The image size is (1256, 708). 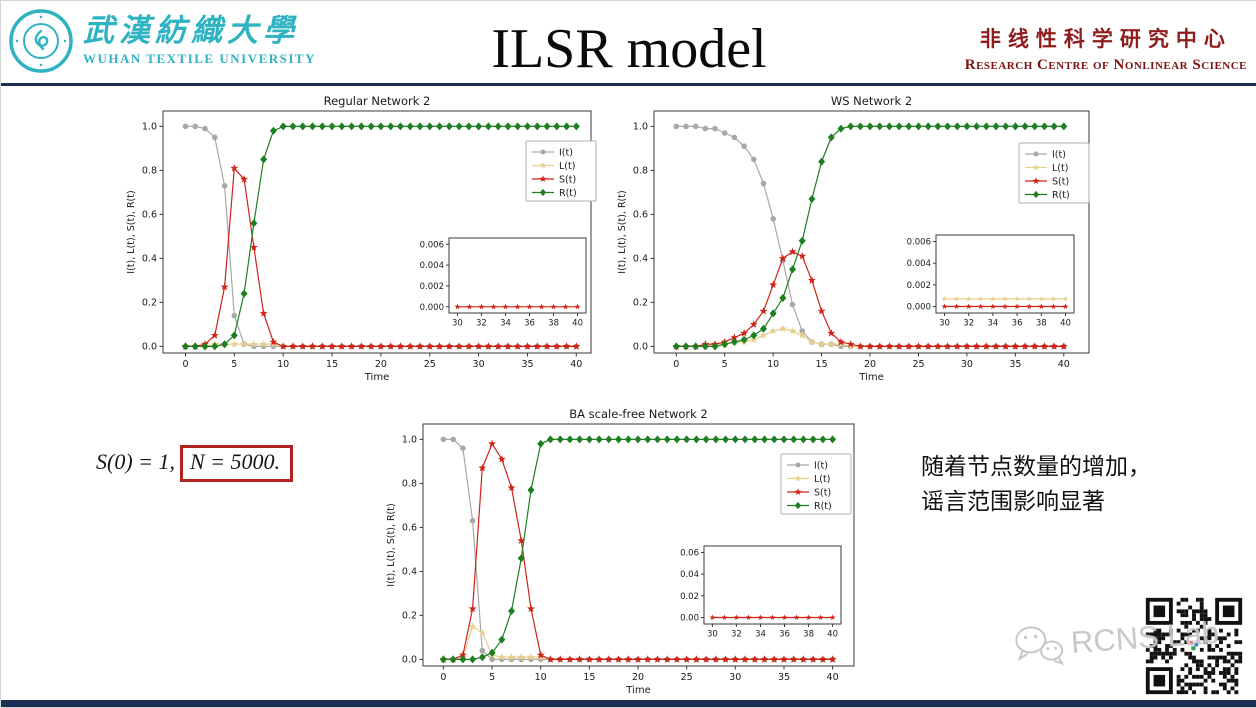 I want to click on conclusion-note: 随着节点数量的增加， 谣言范围影响显著, so click(x=1036, y=484).